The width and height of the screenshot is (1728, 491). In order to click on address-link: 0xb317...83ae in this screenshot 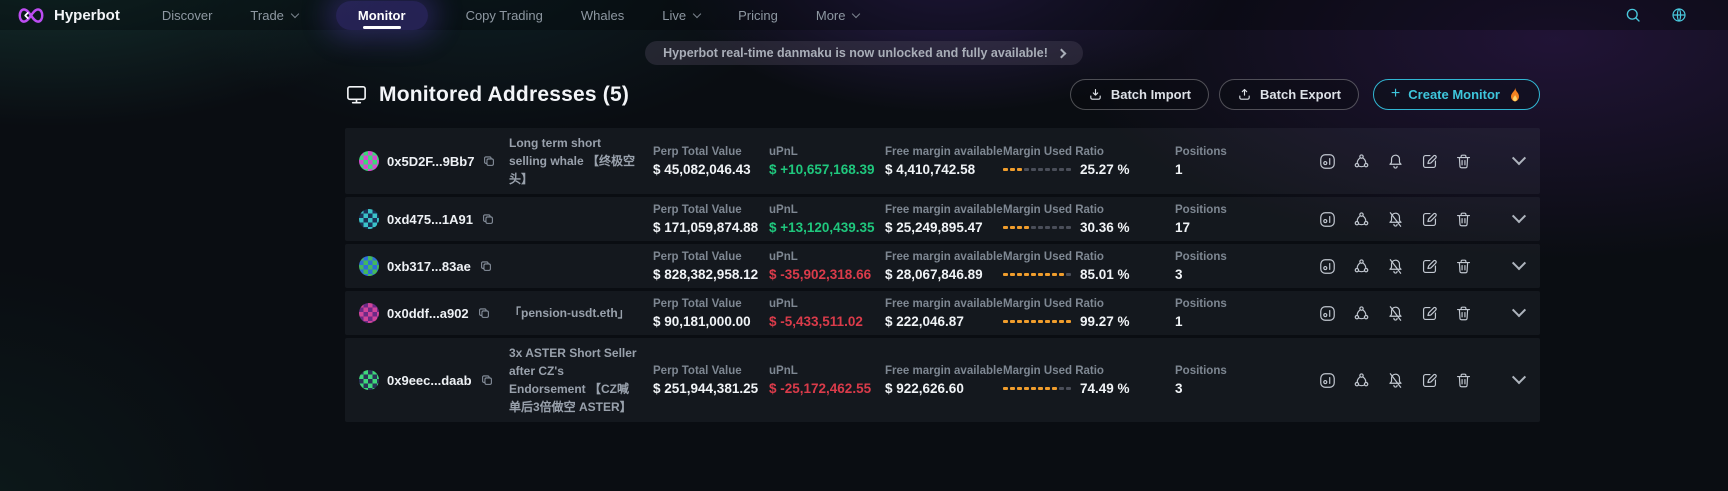, I will do `click(429, 266)`.